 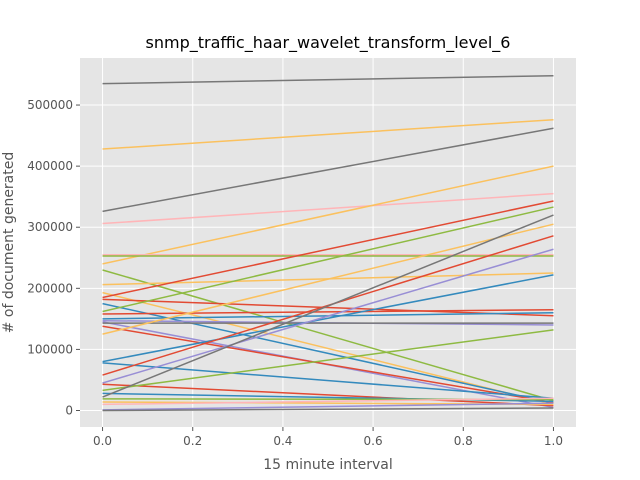 I want to click on y-axis: 0 100000 200000 300000 400000 500000, so click(x=53, y=258).